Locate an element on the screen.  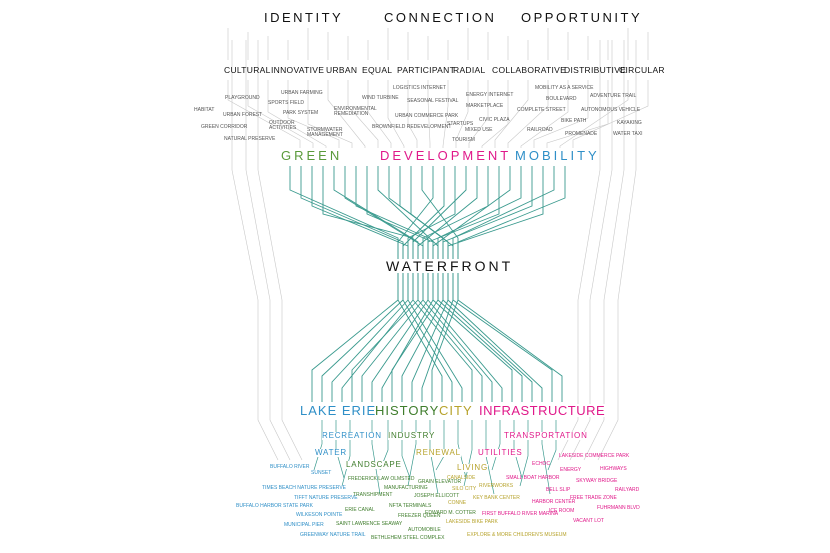
concept-startups: STARTUPS is located at coordinates (460, 124).